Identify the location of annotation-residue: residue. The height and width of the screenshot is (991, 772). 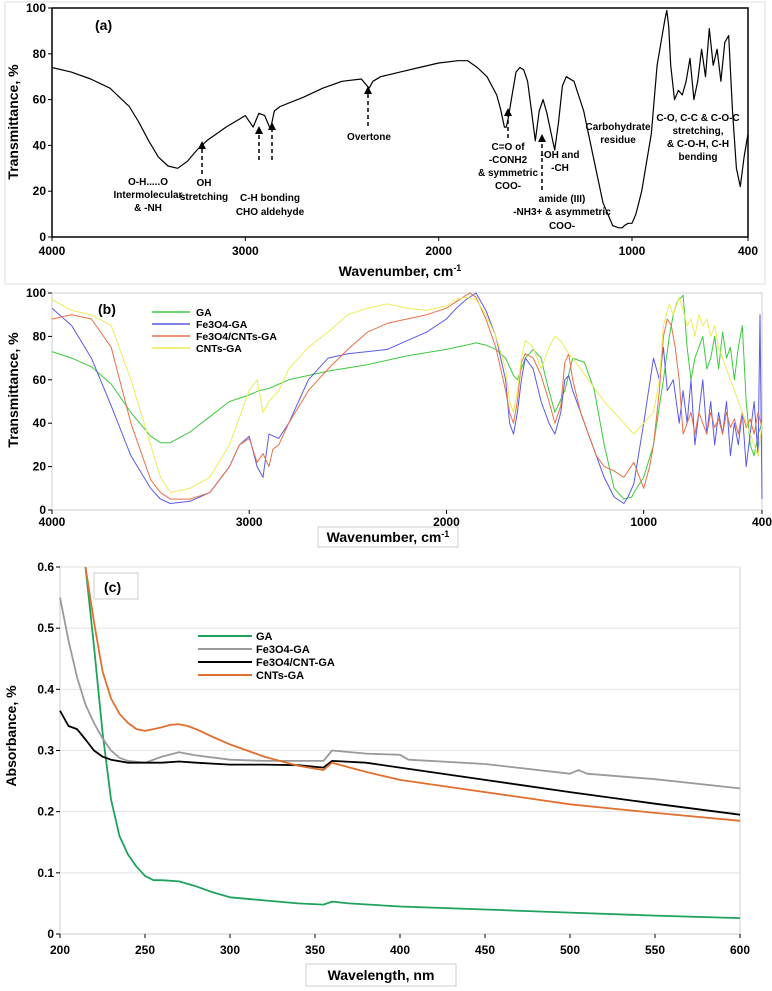
(618, 140).